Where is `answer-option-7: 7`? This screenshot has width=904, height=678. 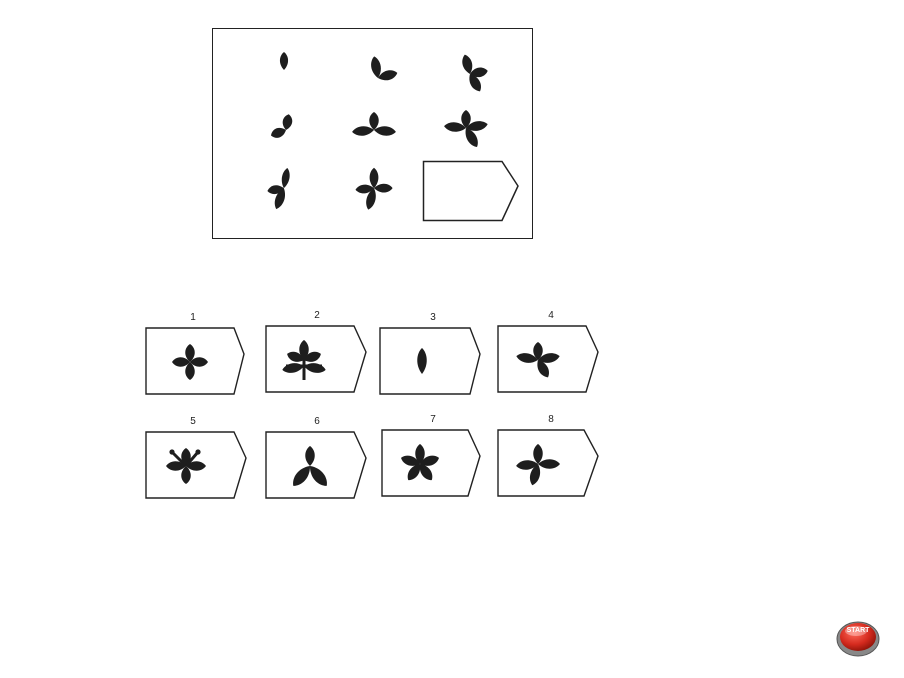 answer-option-7: 7 is located at coordinates (433, 458).